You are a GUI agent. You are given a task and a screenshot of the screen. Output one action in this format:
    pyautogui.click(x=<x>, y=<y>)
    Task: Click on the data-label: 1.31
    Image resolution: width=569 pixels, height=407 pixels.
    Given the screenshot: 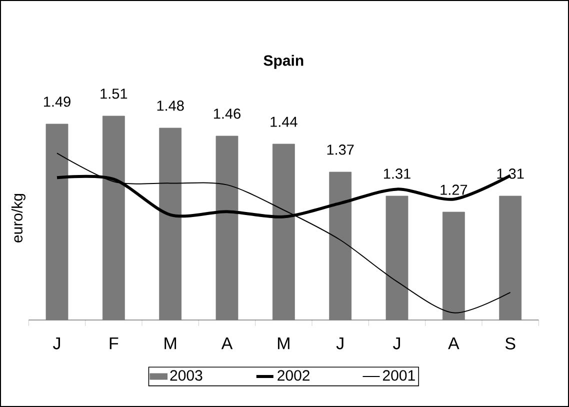 What is the action you would take?
    pyautogui.click(x=397, y=173)
    